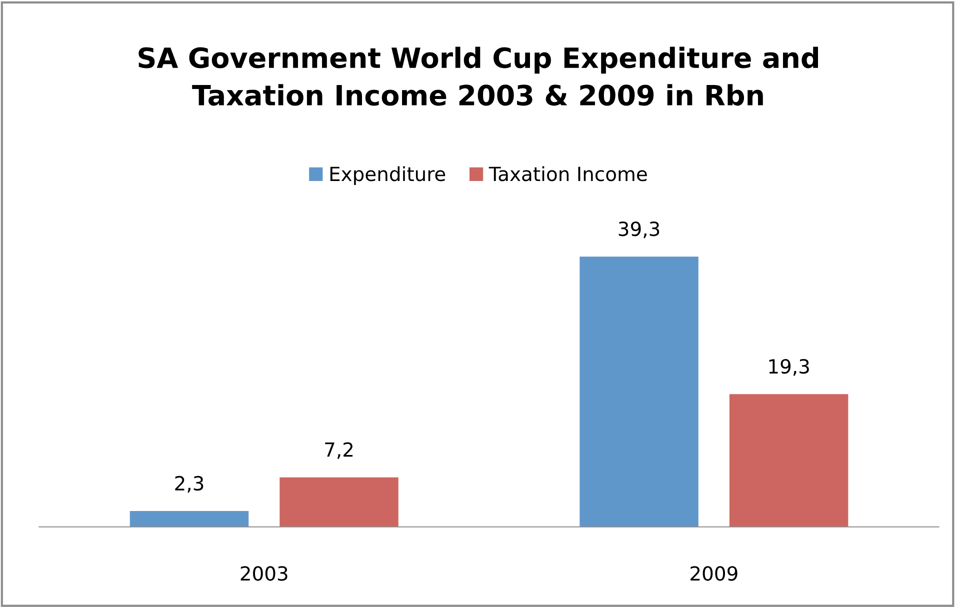  Describe the element at coordinates (639, 229) in the screenshot. I see `data-label: 39,3` at that location.